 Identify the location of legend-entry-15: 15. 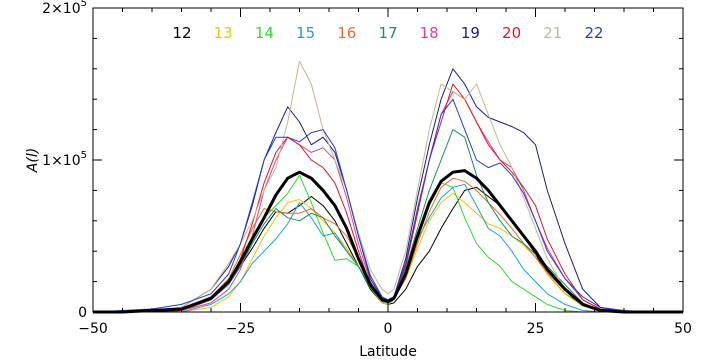
(305, 33).